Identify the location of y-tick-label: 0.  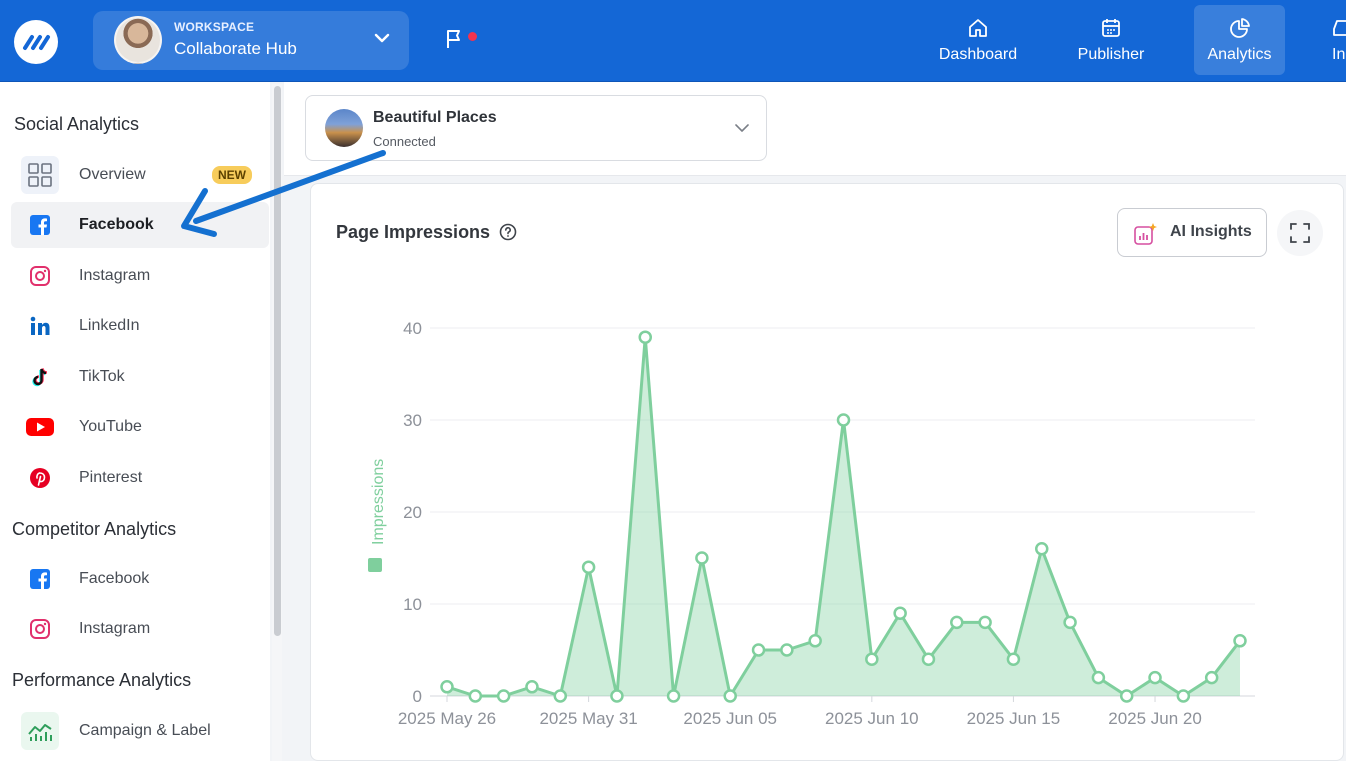
(417, 696).